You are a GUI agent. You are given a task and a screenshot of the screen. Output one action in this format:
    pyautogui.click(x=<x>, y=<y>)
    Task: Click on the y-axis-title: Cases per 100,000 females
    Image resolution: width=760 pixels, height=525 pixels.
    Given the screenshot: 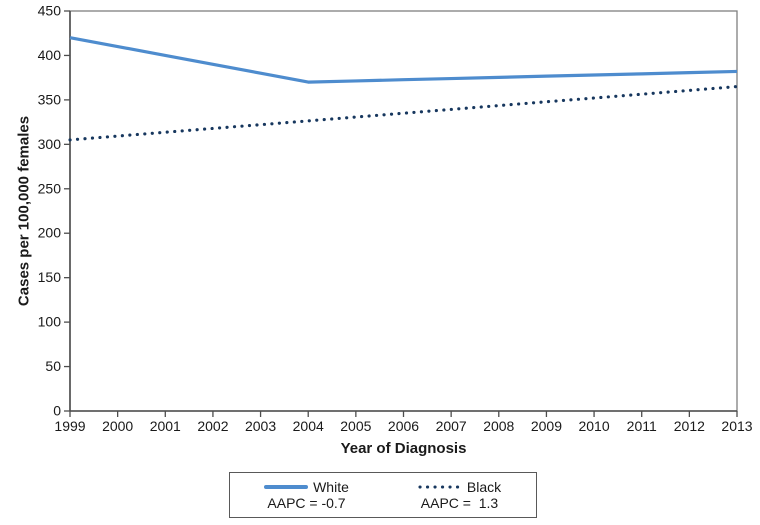 What is the action you would take?
    pyautogui.click(x=24, y=211)
    